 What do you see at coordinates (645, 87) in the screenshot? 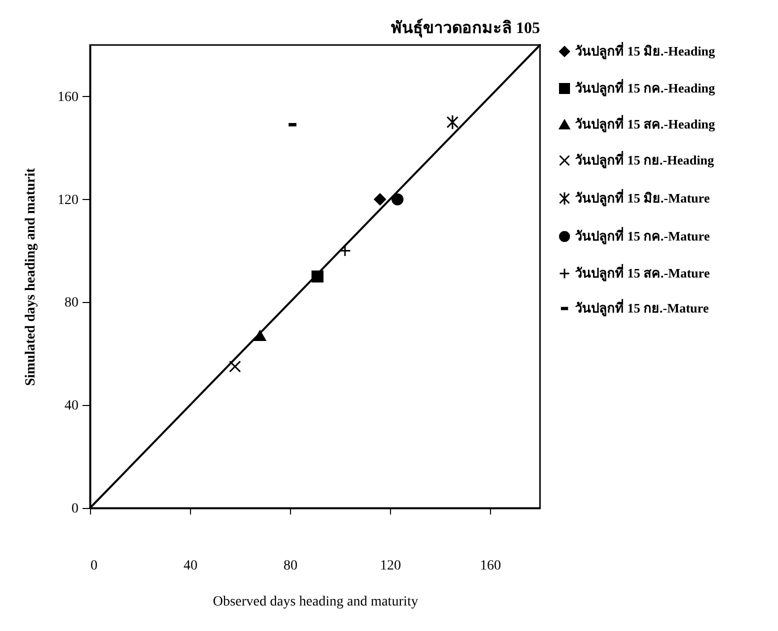
I see `legend-label: วันปลูกที่ 15 กค.-Heading` at bounding box center [645, 87].